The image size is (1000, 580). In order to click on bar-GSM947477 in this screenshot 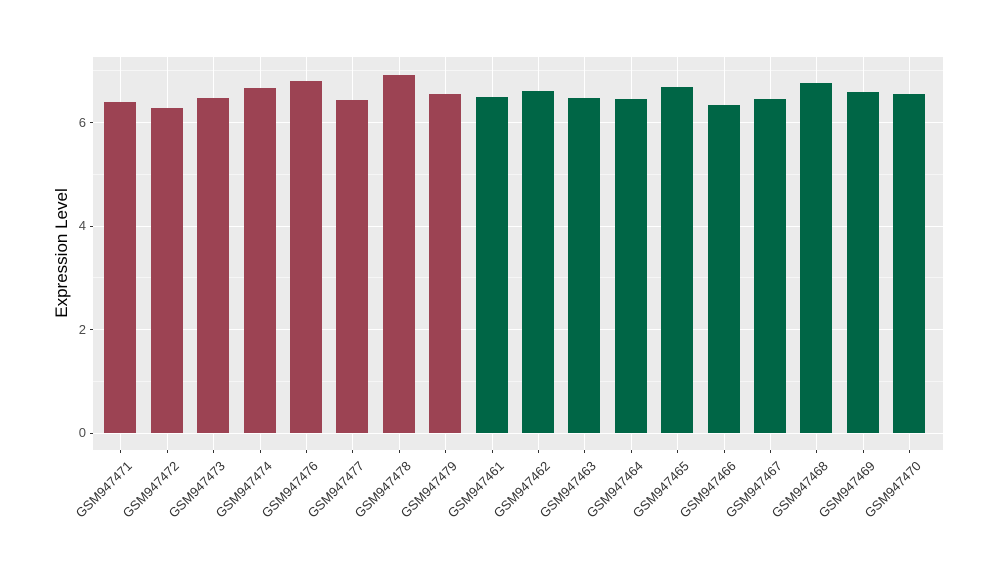, I will do `click(352, 266)`.